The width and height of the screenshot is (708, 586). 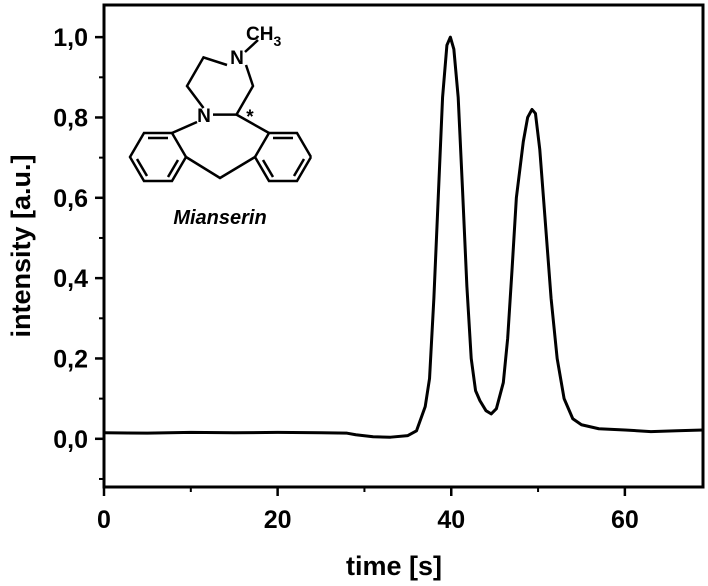 I want to click on y-tick-label: 0,4, so click(x=70, y=279).